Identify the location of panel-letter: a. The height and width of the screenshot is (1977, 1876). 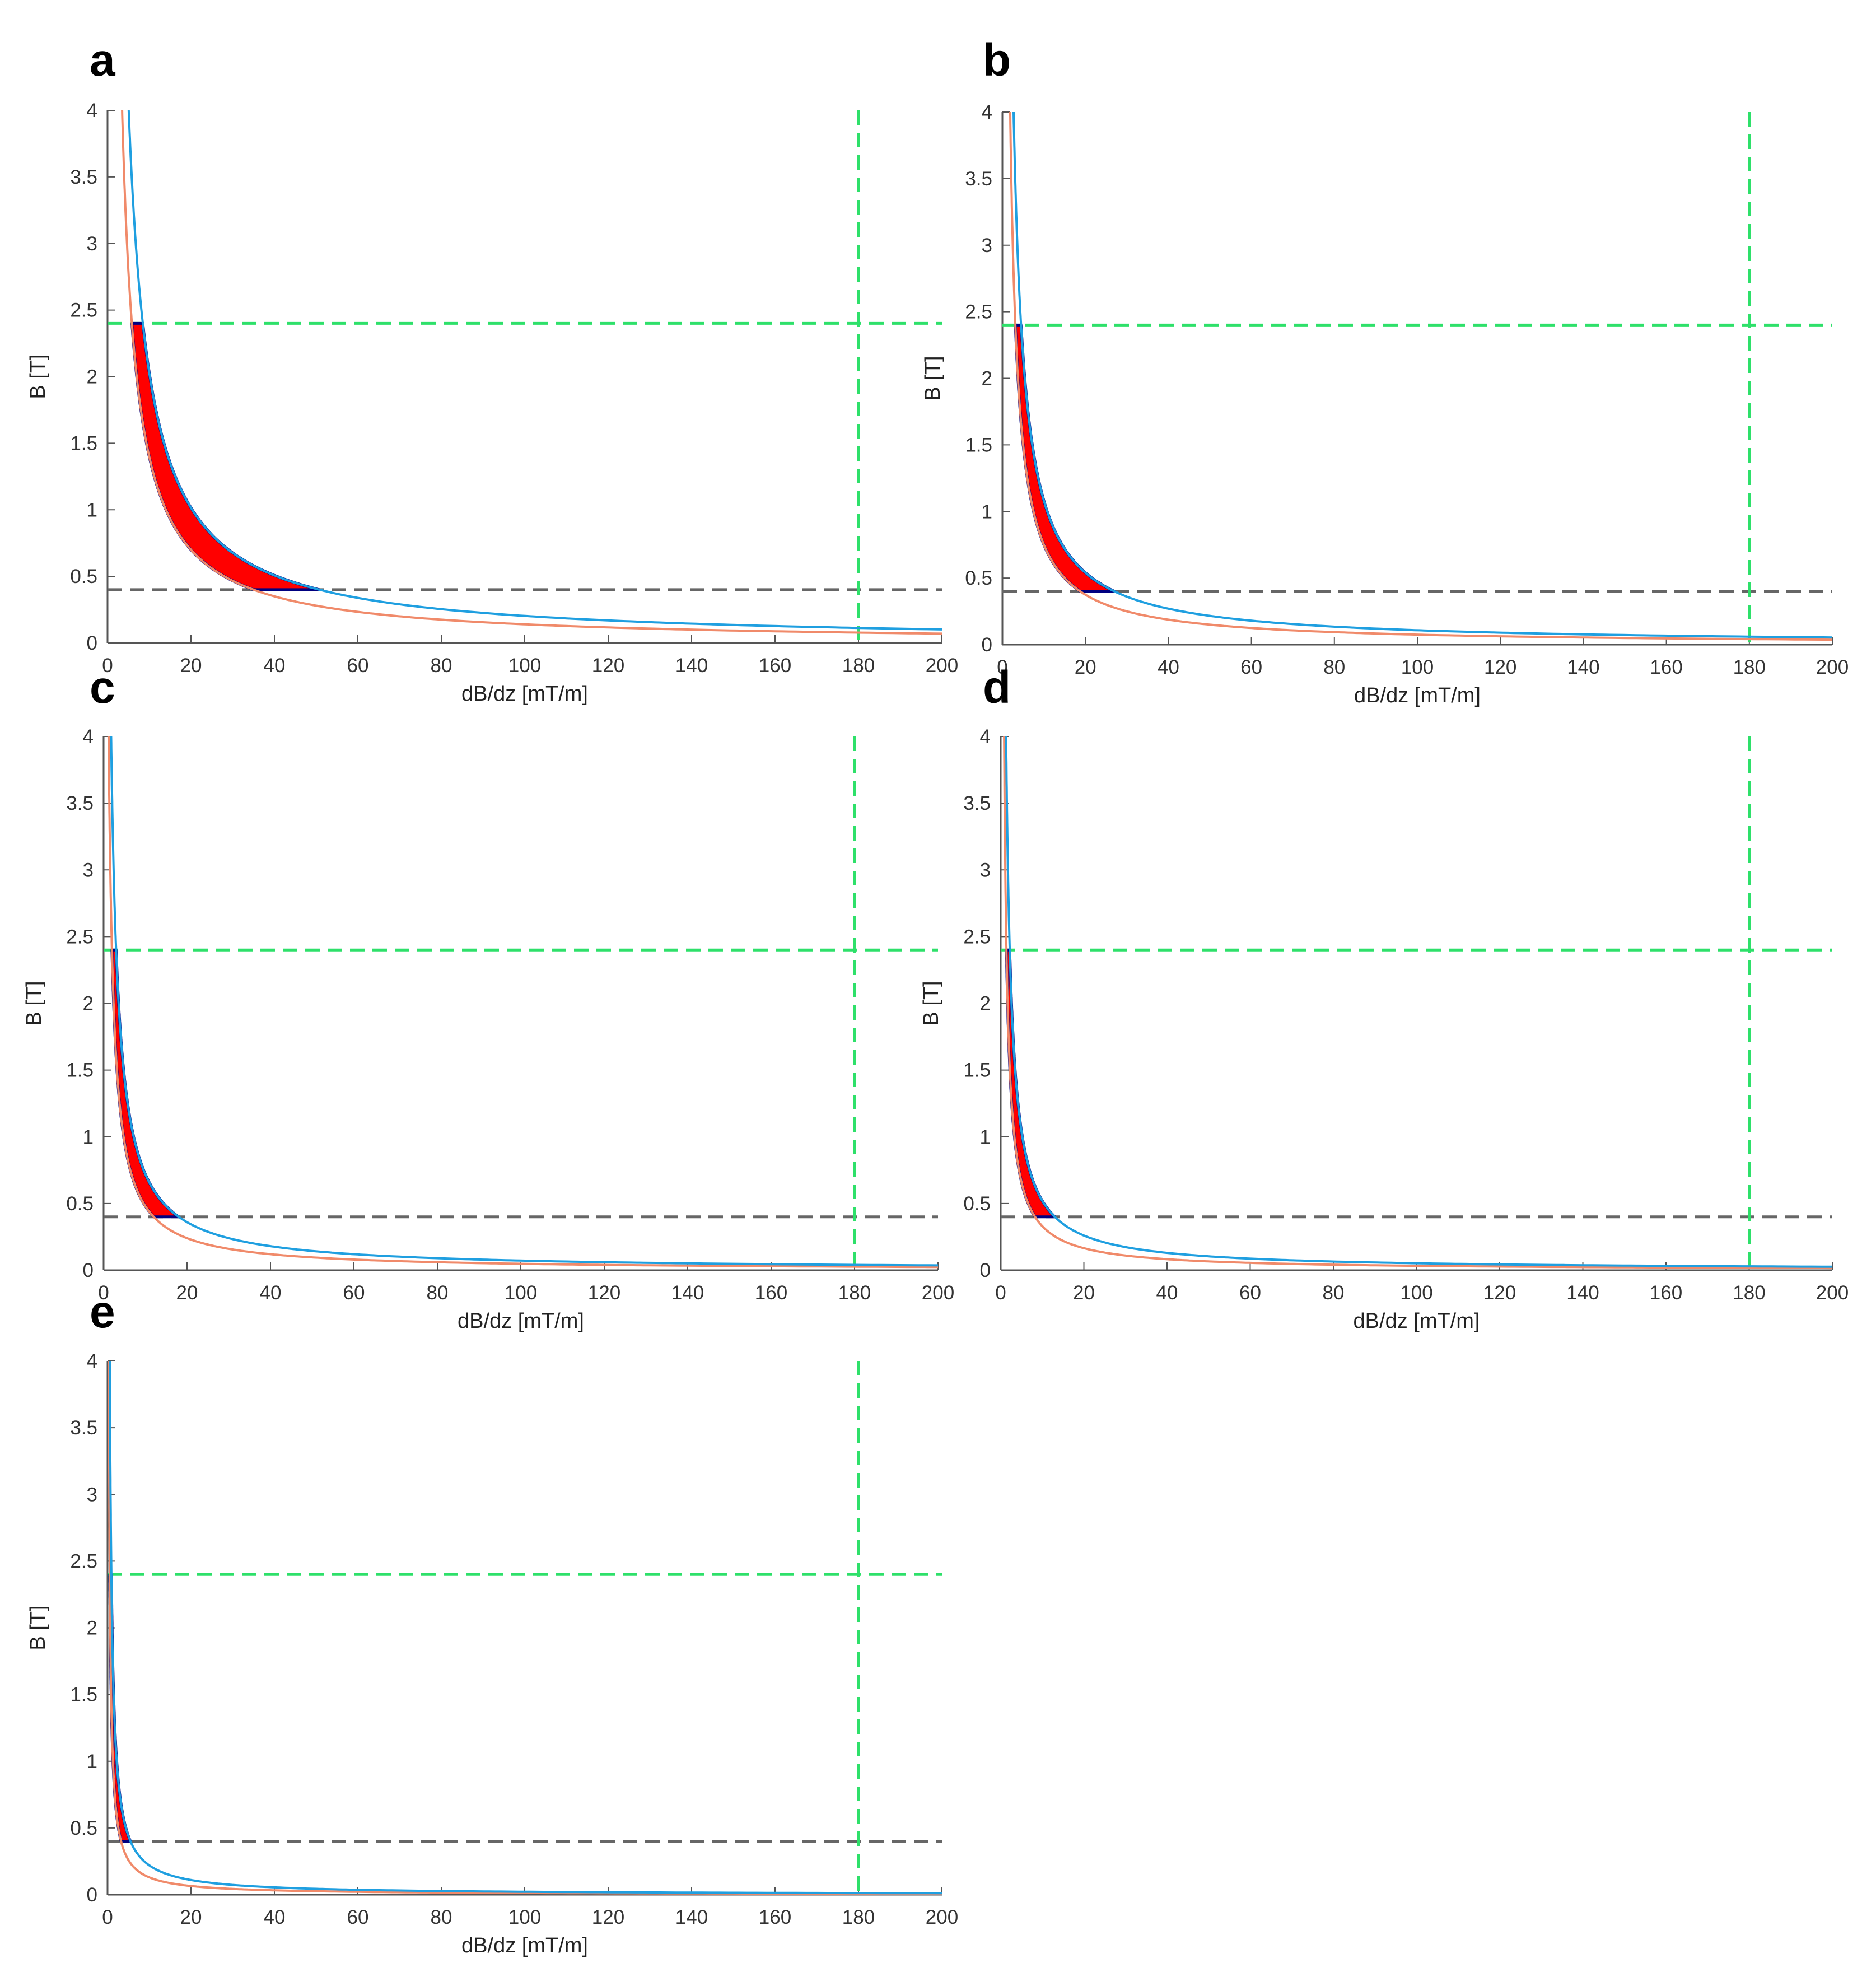
(103, 60).